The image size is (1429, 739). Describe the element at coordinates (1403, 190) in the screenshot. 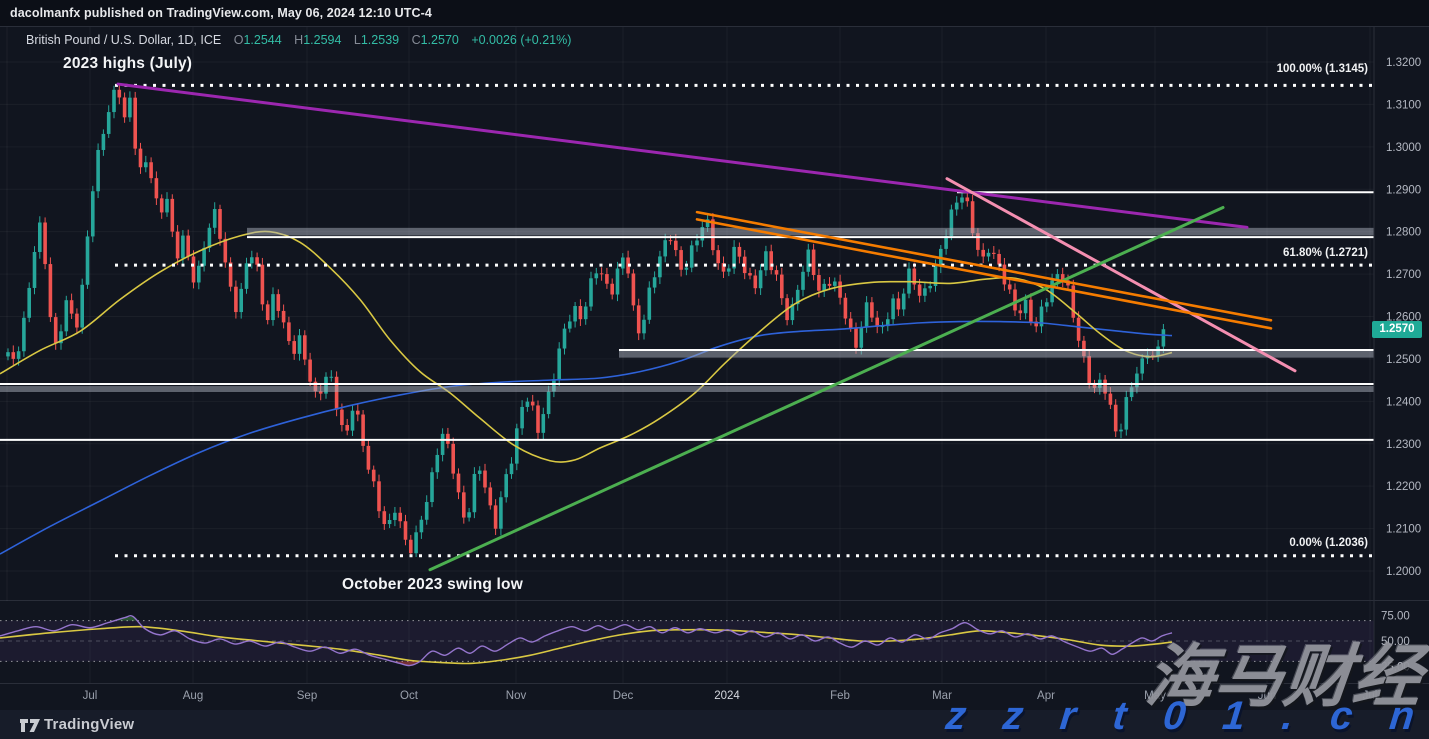

I see `price-tick-label: 1.2900` at that location.